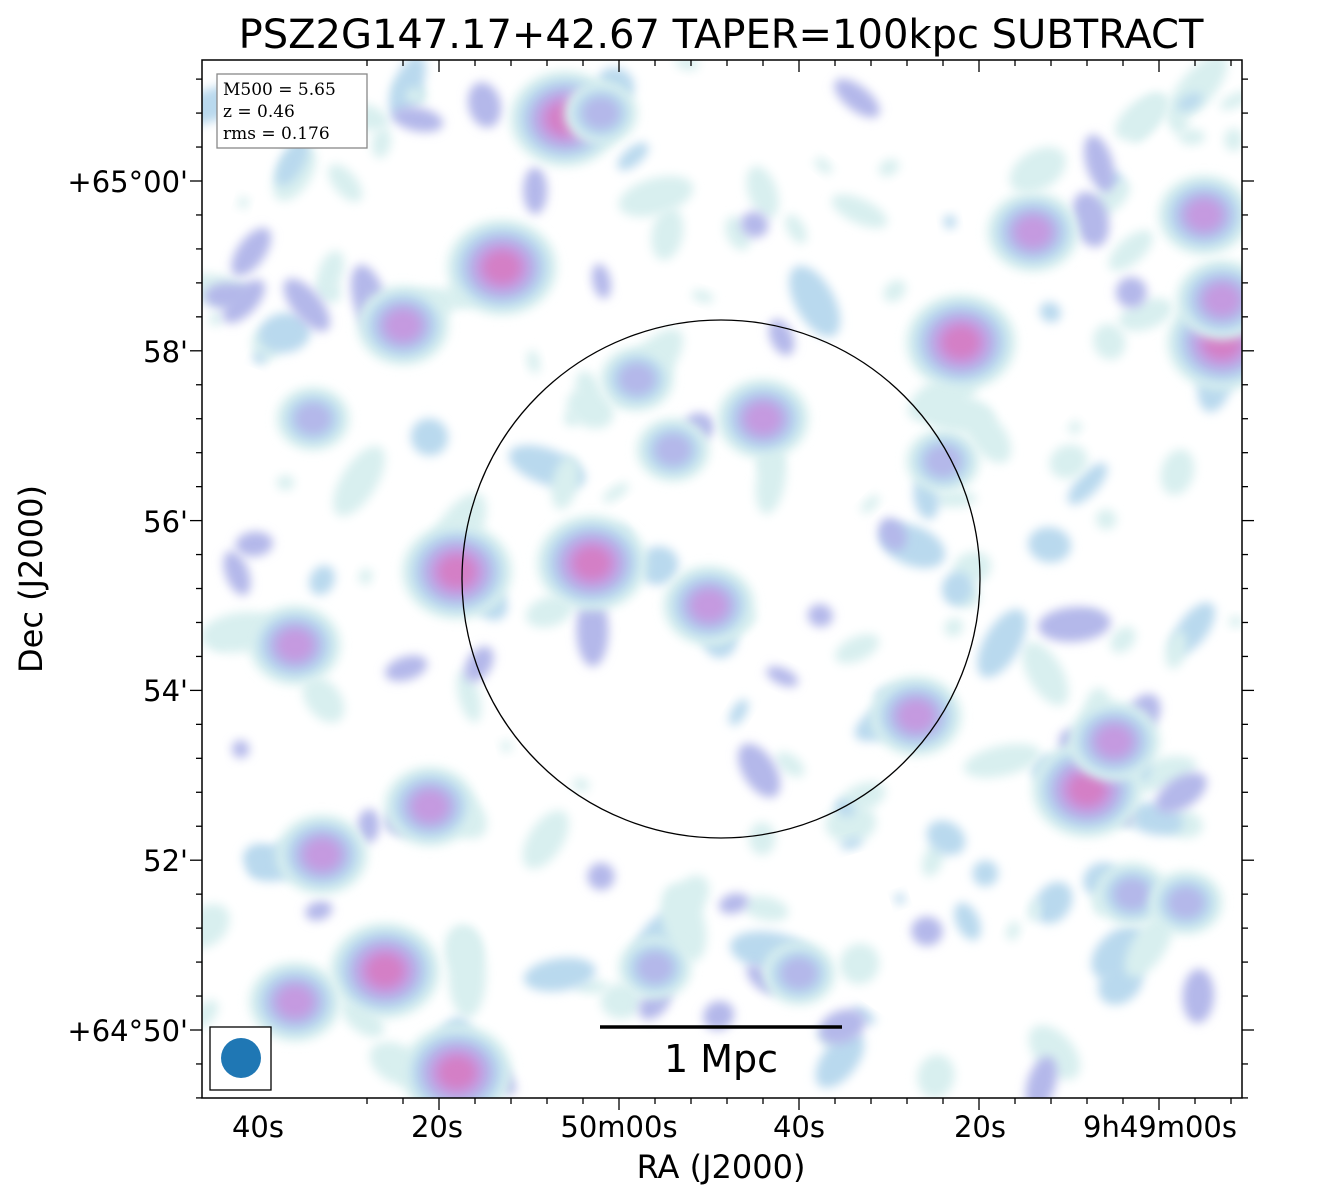  Describe the element at coordinates (259, 112) in the screenshot. I see `info-redshift: z = 0.46` at that location.